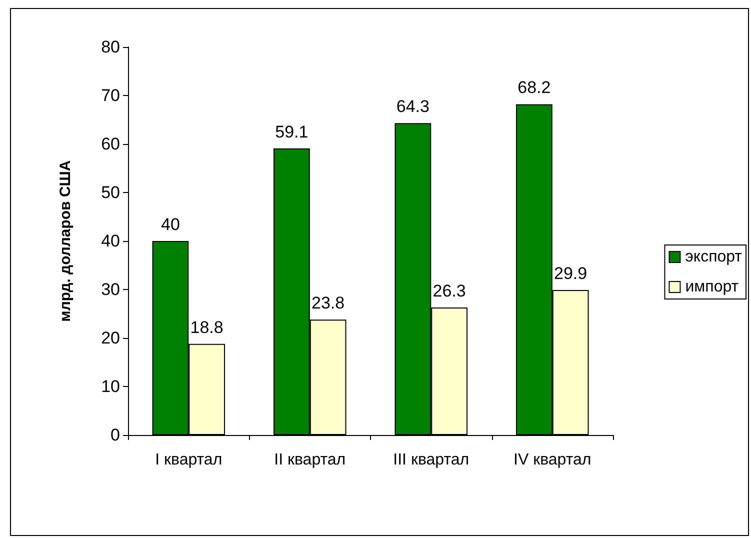 The image size is (751, 538). I want to click on legend-label: экспорт, so click(714, 257).